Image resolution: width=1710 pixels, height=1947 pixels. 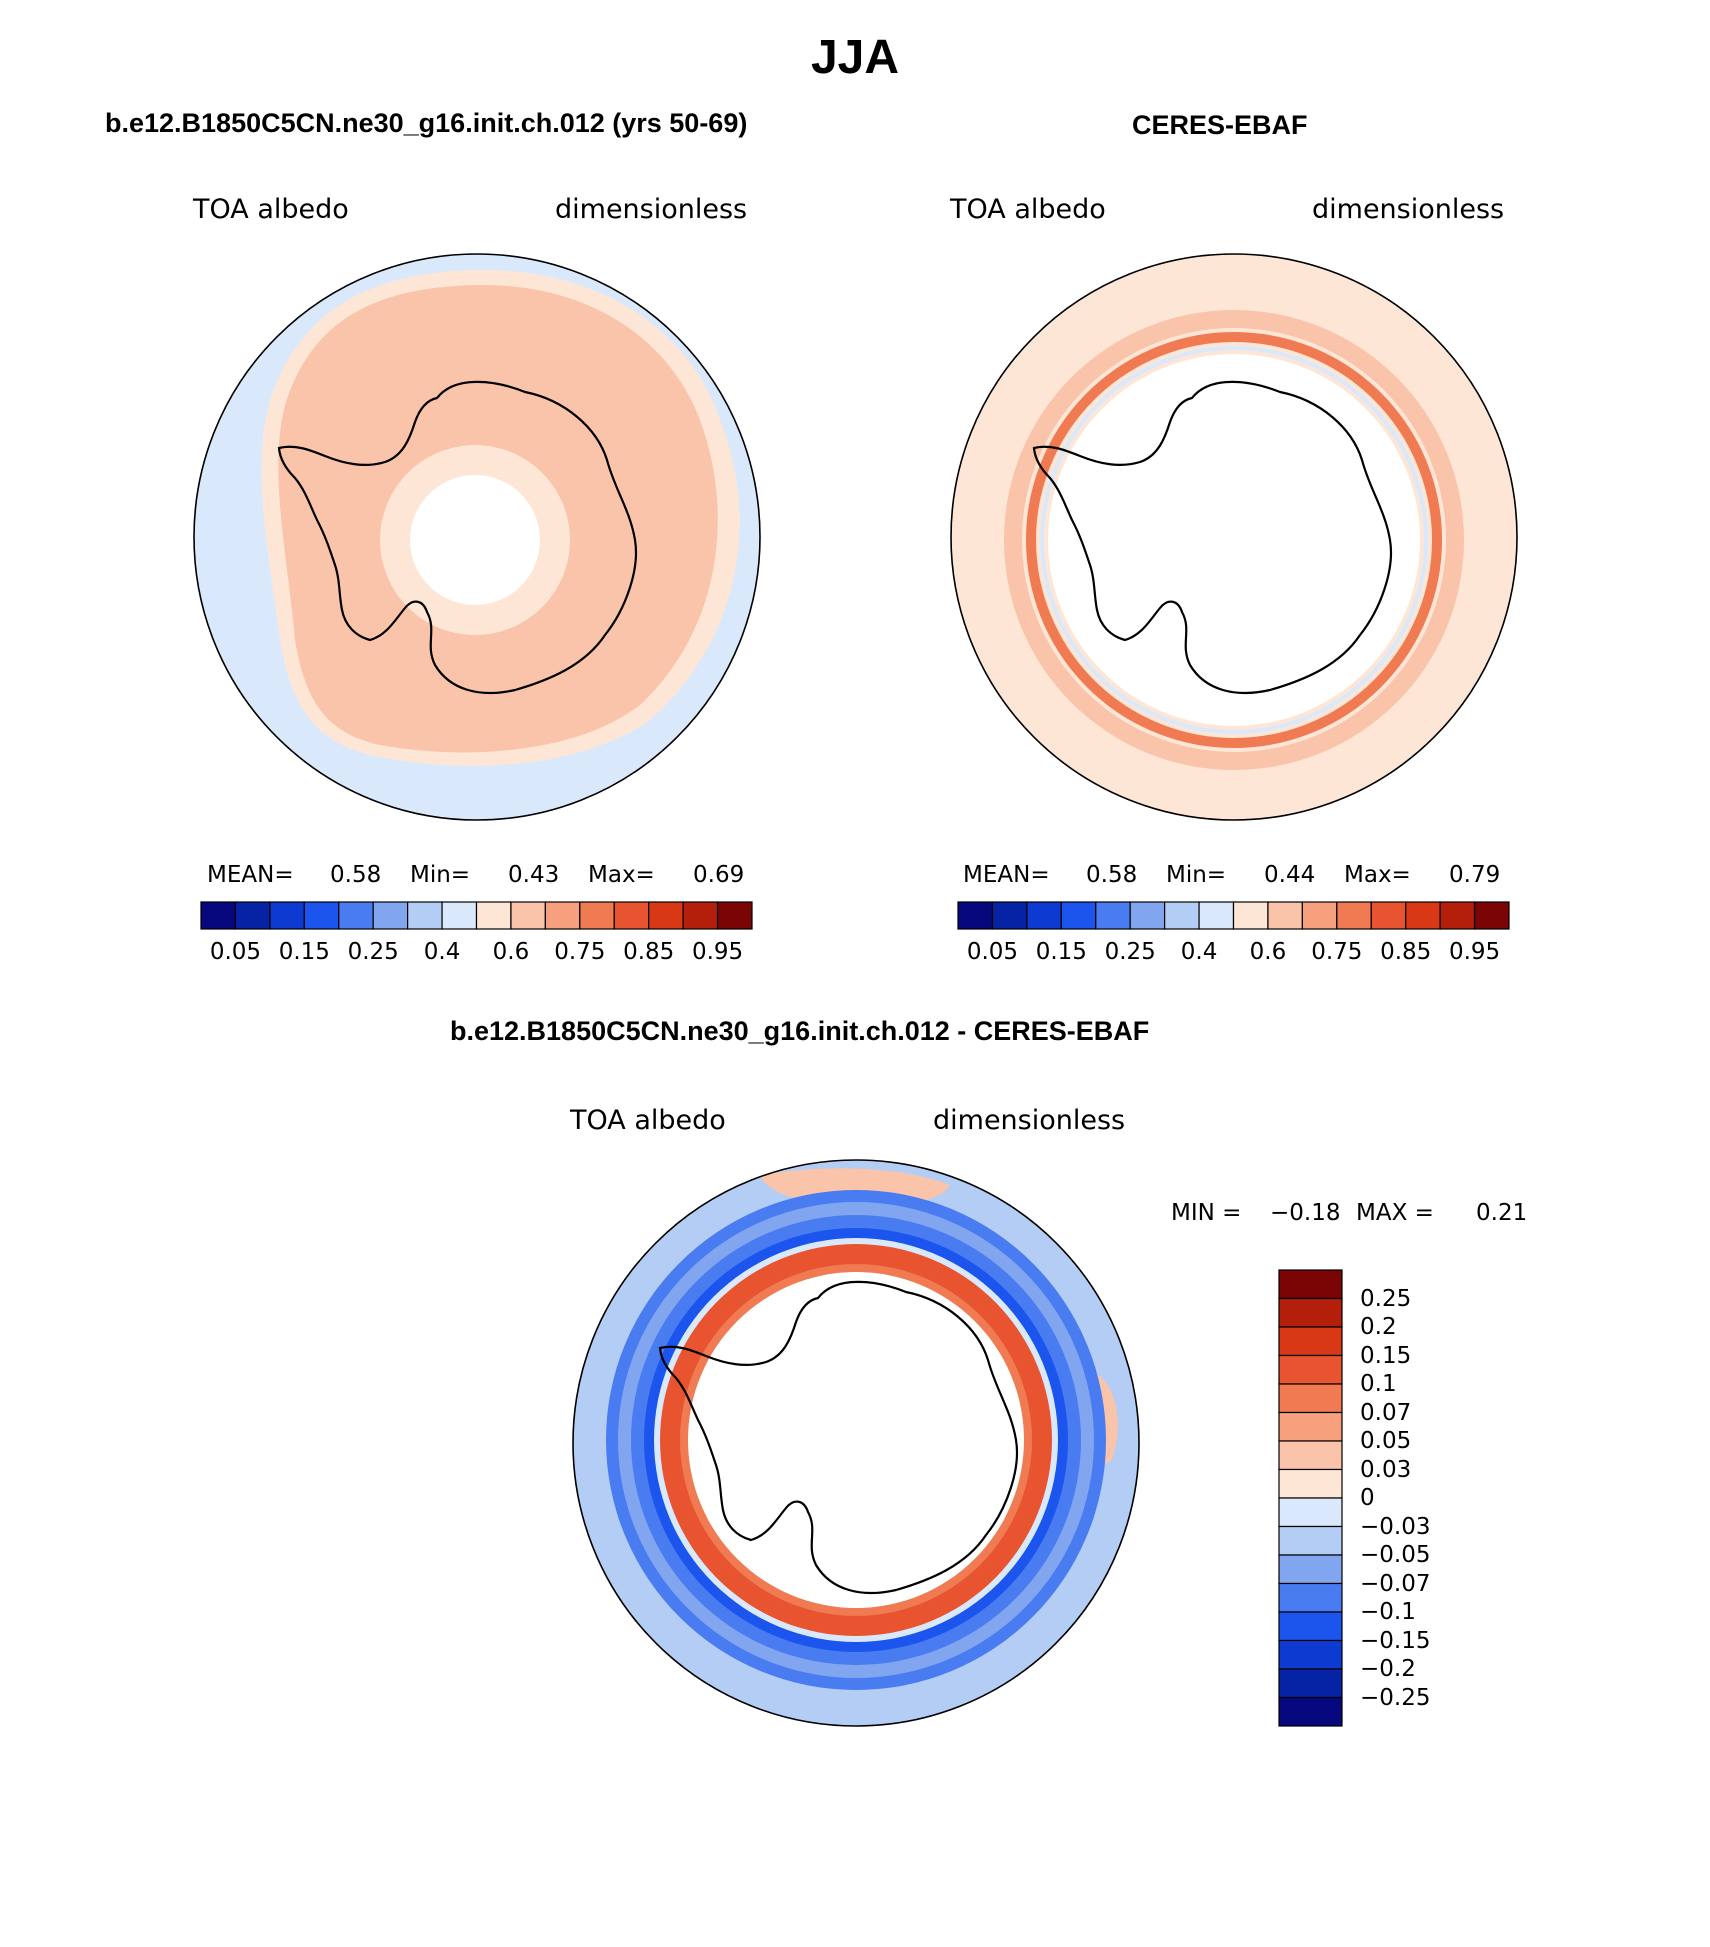 I want to click on obs-mean-value: 0.58, so click(x=1112, y=875).